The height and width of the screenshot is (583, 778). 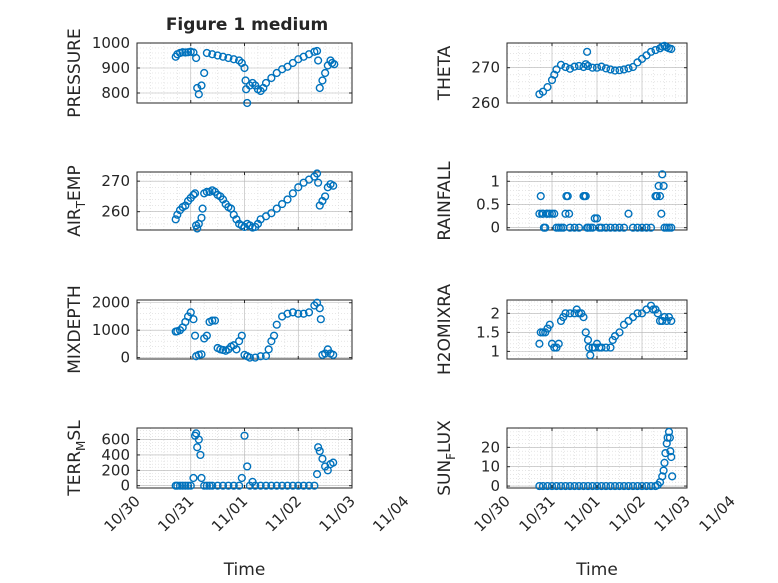 What do you see at coordinates (244, 570) in the screenshot?
I see `x-axis-label: Time` at bounding box center [244, 570].